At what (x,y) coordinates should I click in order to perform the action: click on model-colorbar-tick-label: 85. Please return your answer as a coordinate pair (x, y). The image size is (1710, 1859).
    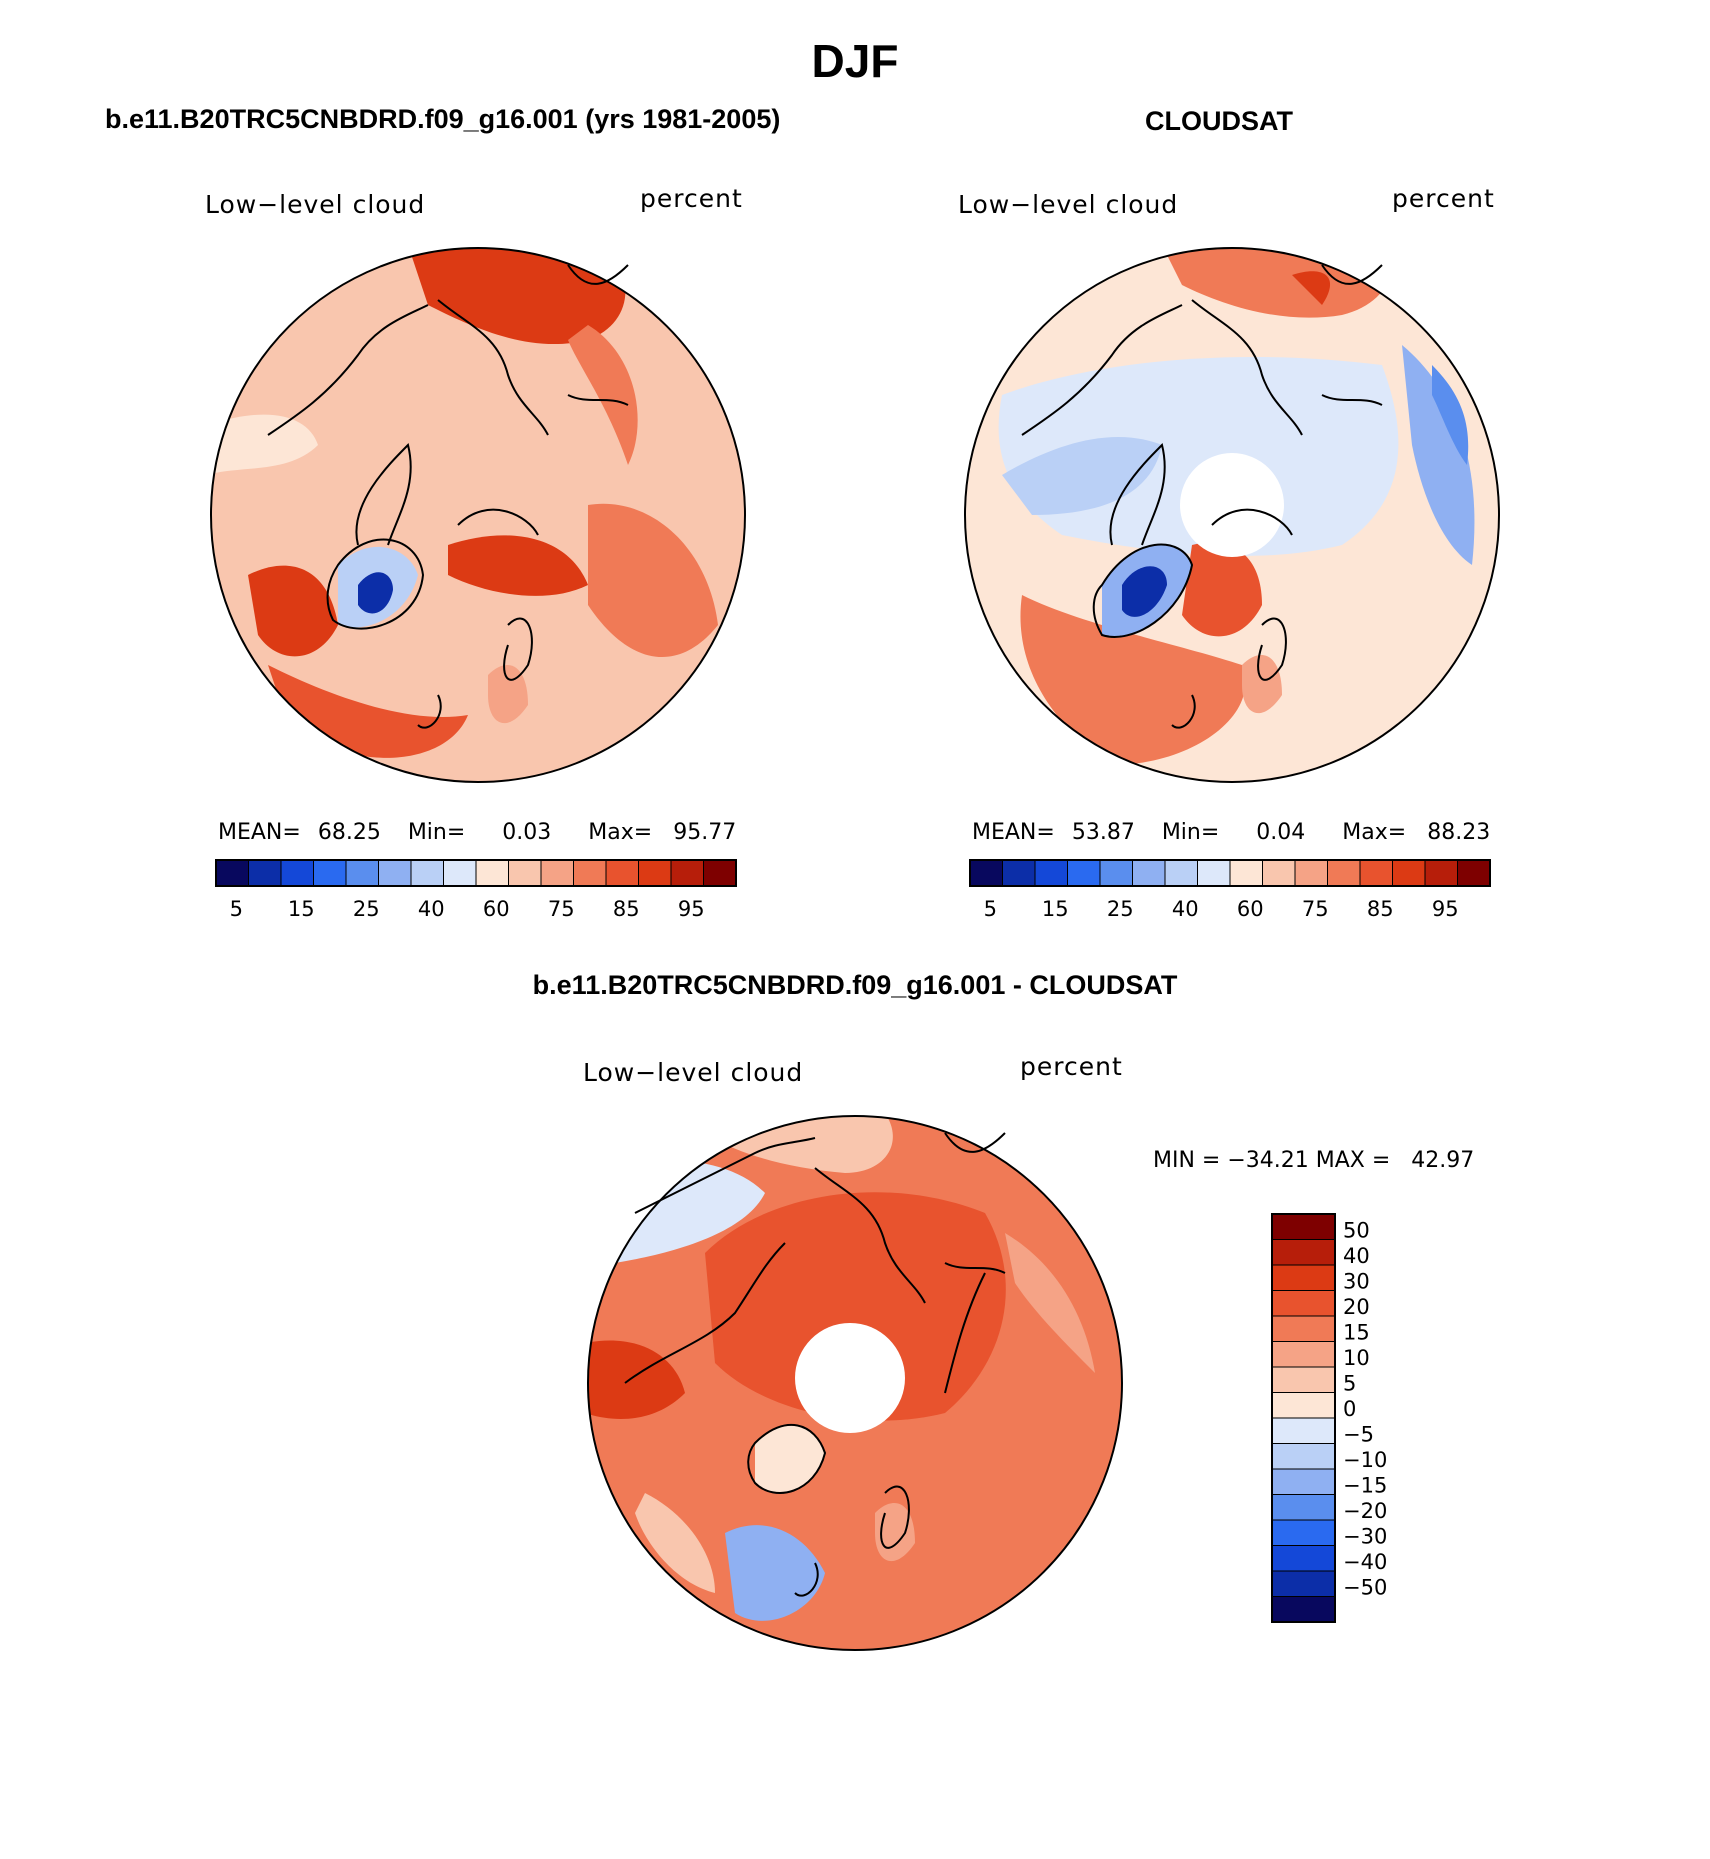
    Looking at the image, I should click on (626, 909).